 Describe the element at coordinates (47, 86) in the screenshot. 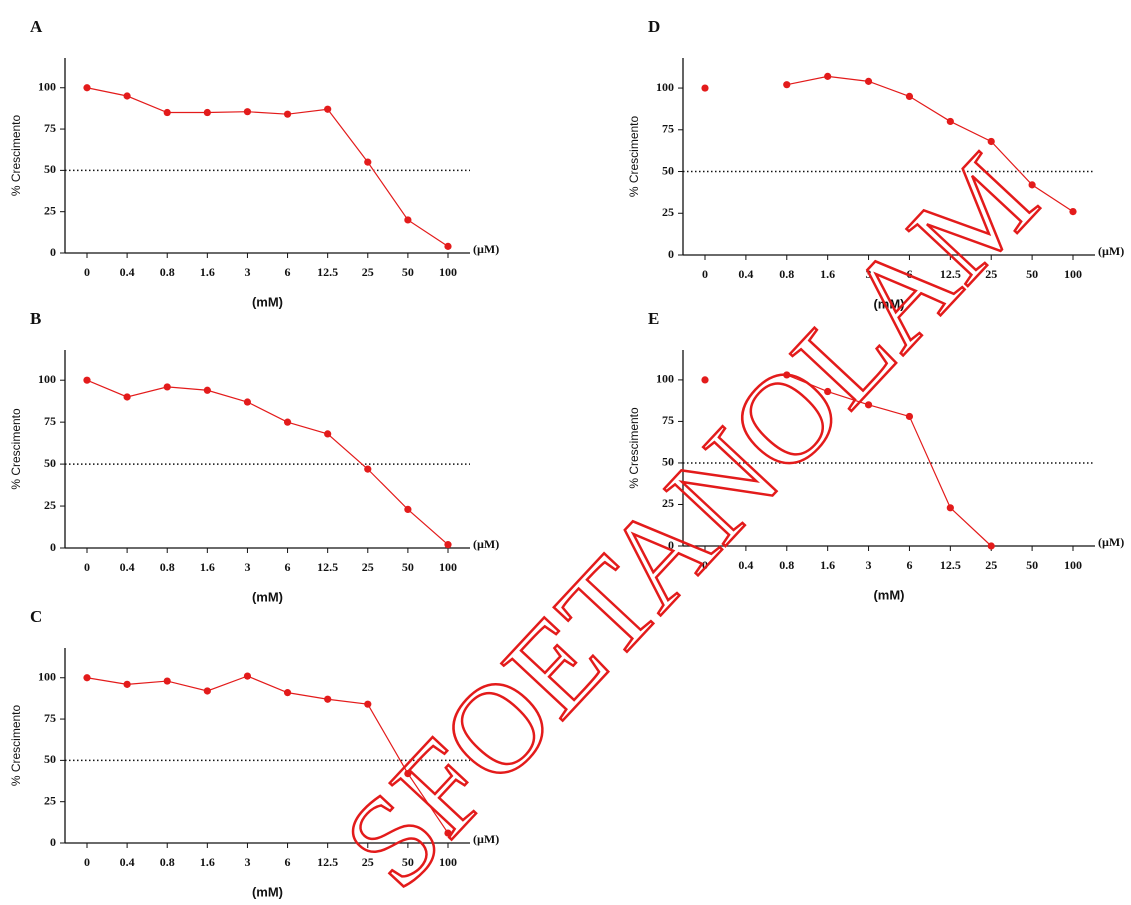

I see `y-tick-label: 100` at that location.